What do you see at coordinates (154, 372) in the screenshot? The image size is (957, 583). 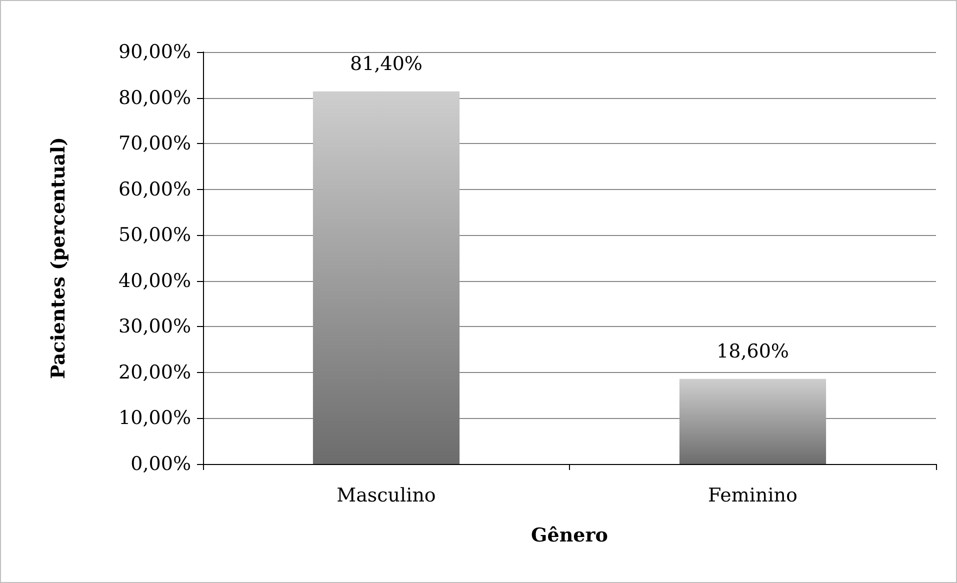 I see `y-tick-label: 20,00%` at bounding box center [154, 372].